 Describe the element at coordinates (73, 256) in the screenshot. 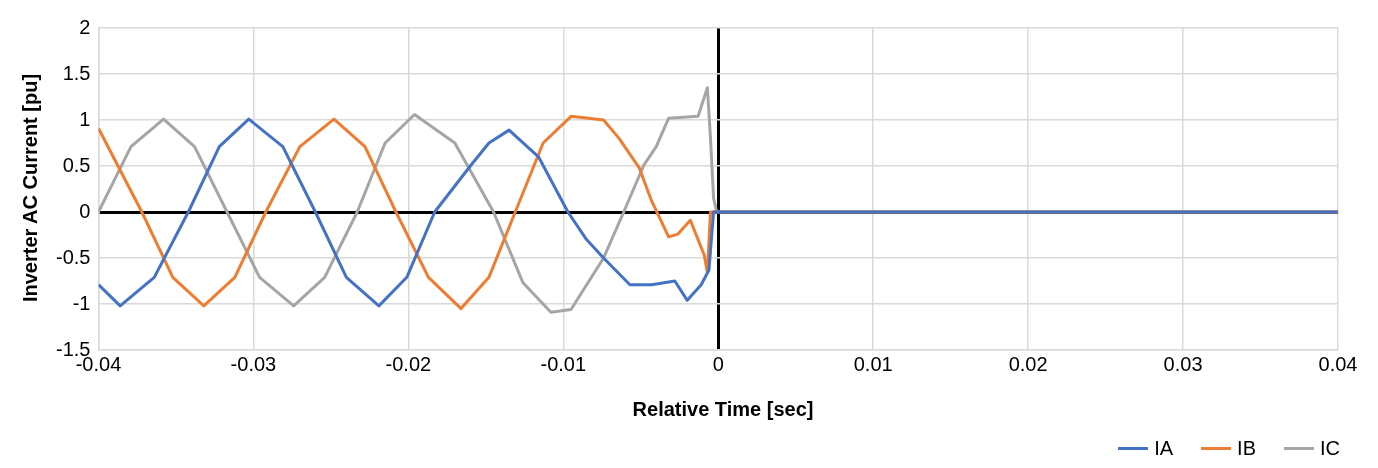

I see `y-tick-label: -0.5` at that location.